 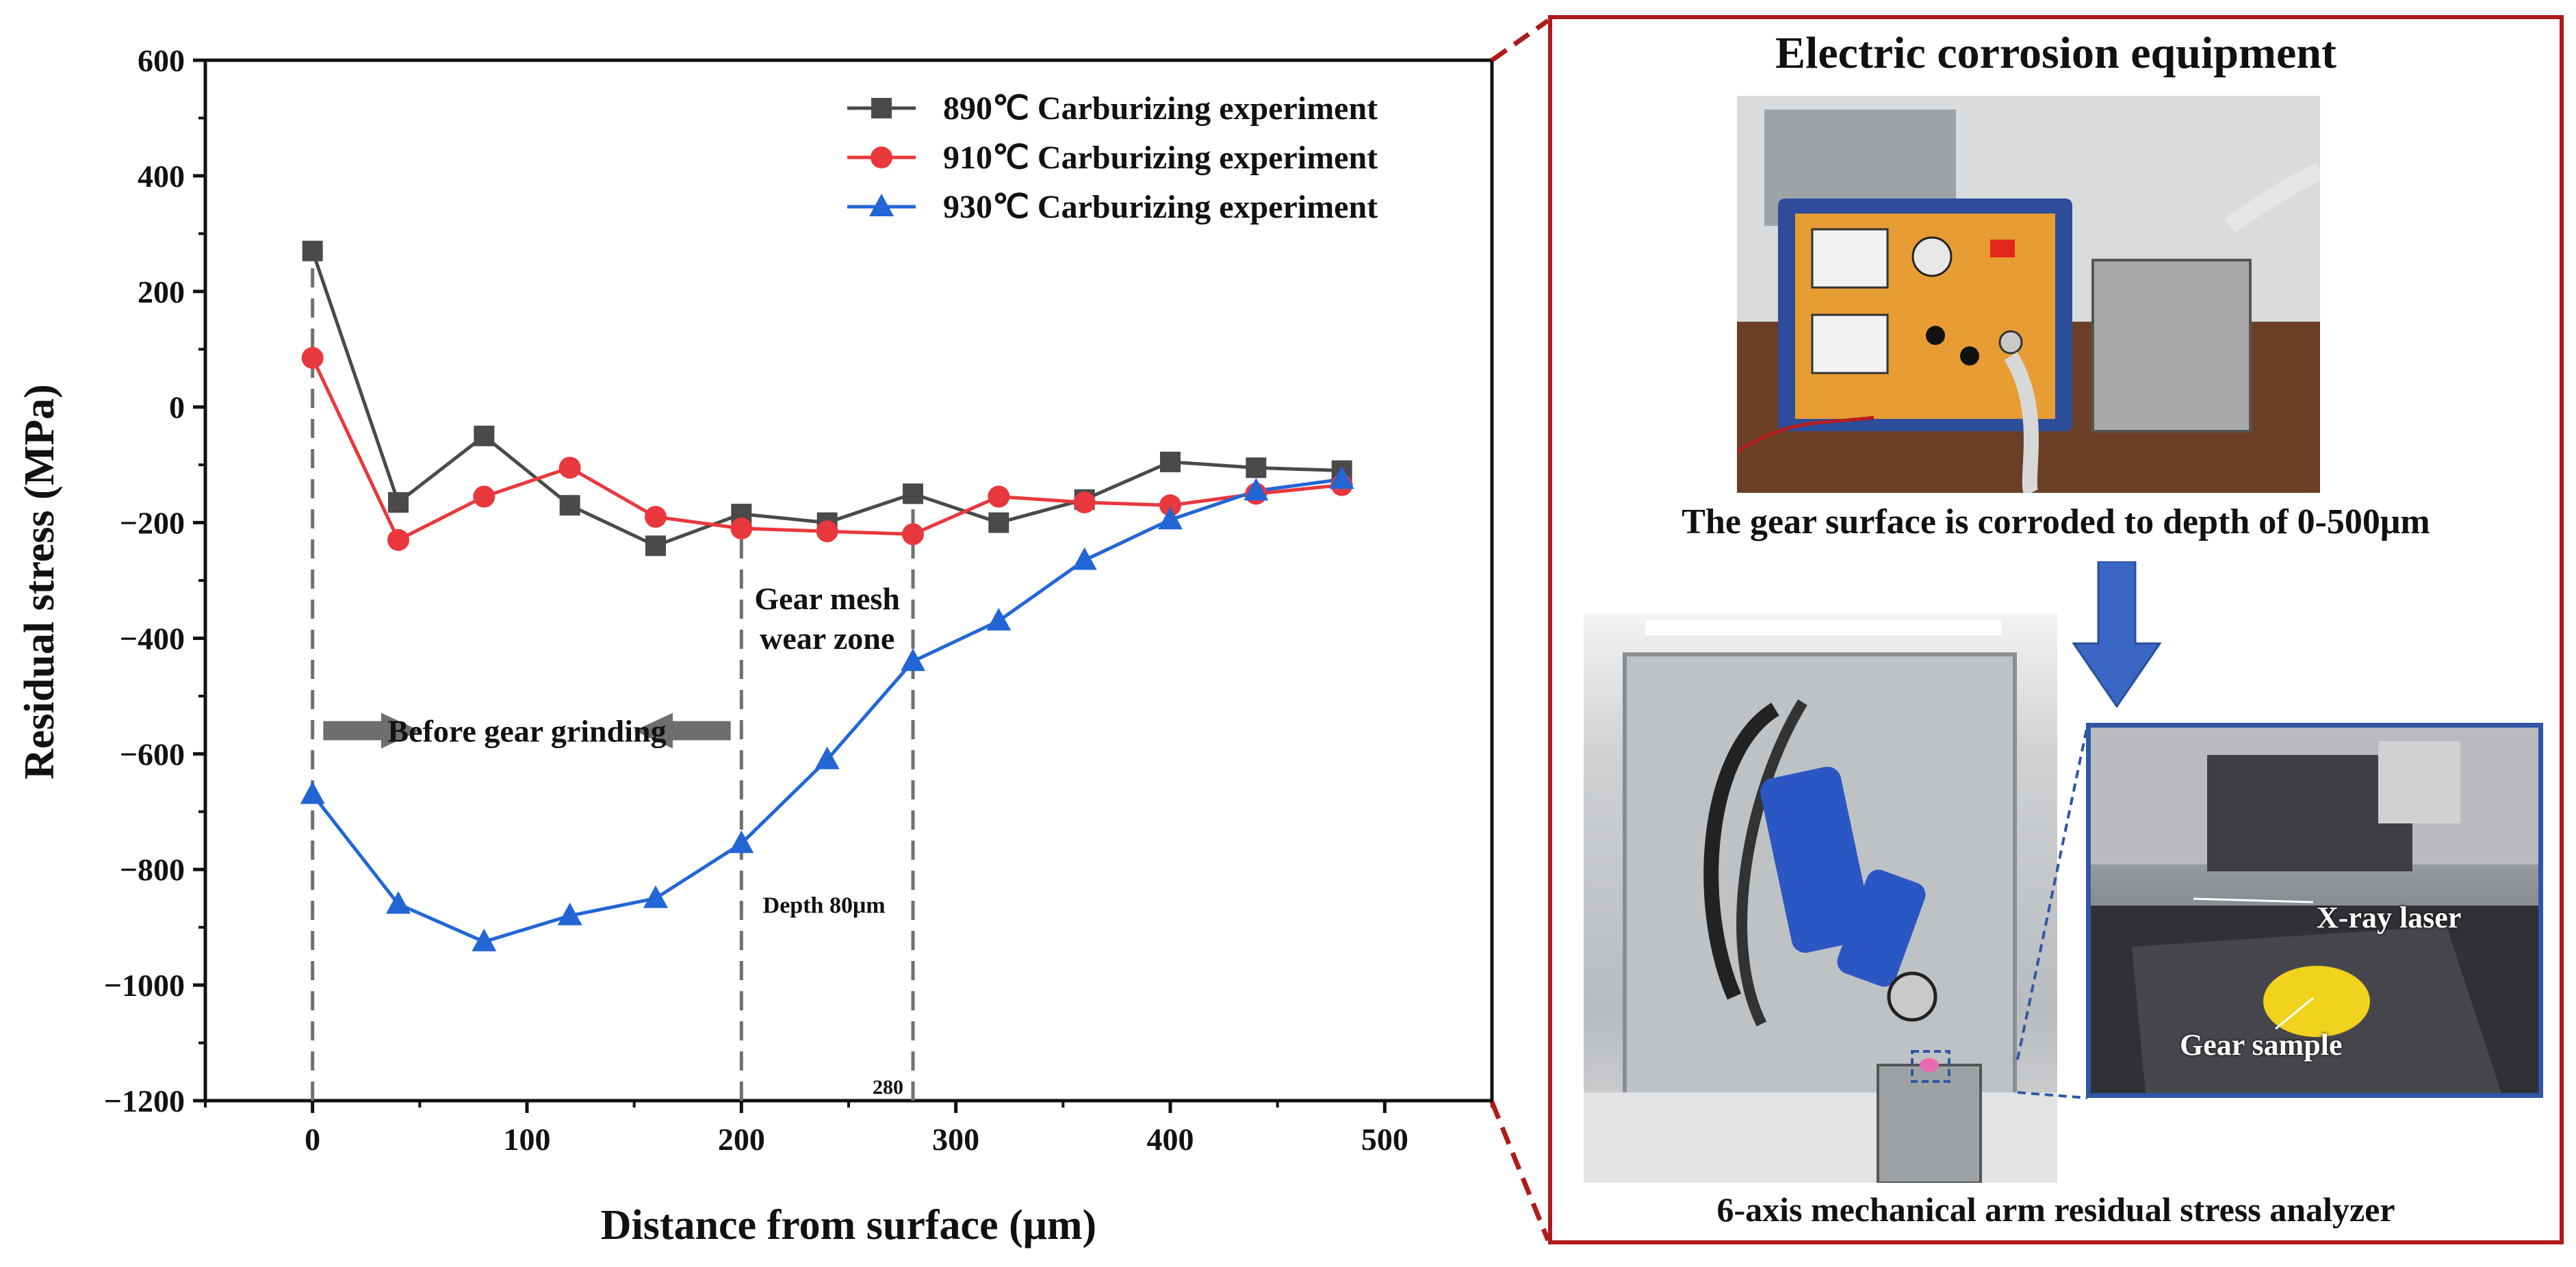 What do you see at coordinates (152, 870) in the screenshot?
I see `y-tick-label--800: −800` at bounding box center [152, 870].